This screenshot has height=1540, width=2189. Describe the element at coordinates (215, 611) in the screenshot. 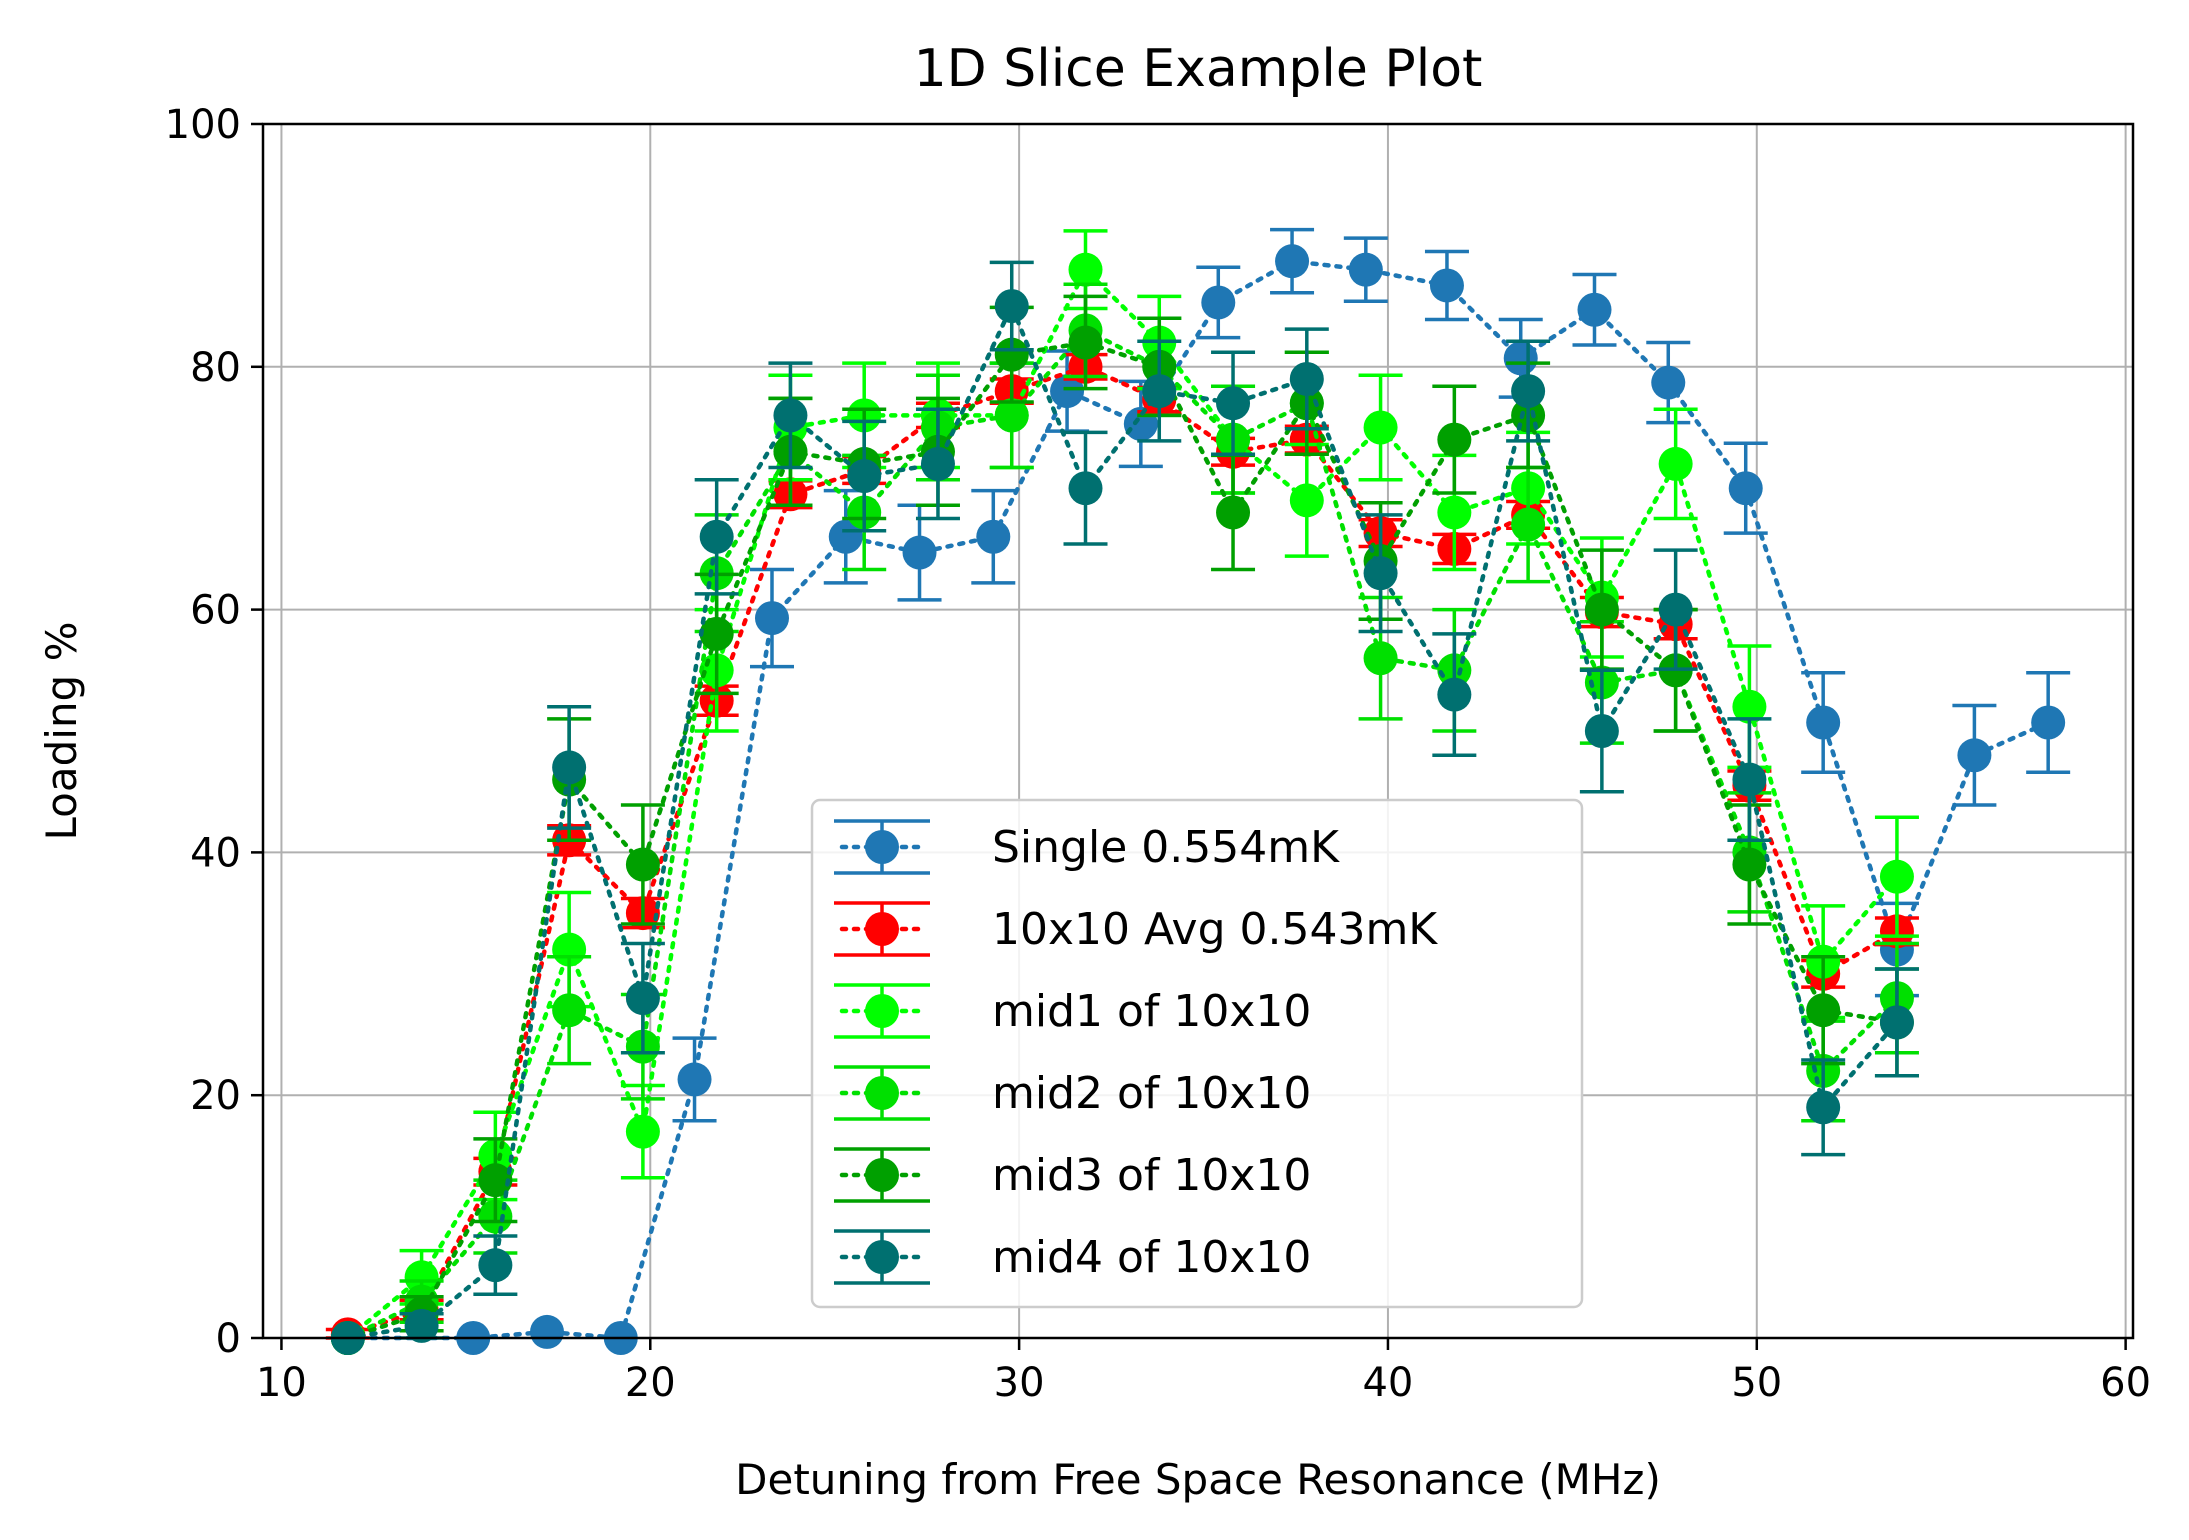

I see `y-tick-label: 60` at that location.